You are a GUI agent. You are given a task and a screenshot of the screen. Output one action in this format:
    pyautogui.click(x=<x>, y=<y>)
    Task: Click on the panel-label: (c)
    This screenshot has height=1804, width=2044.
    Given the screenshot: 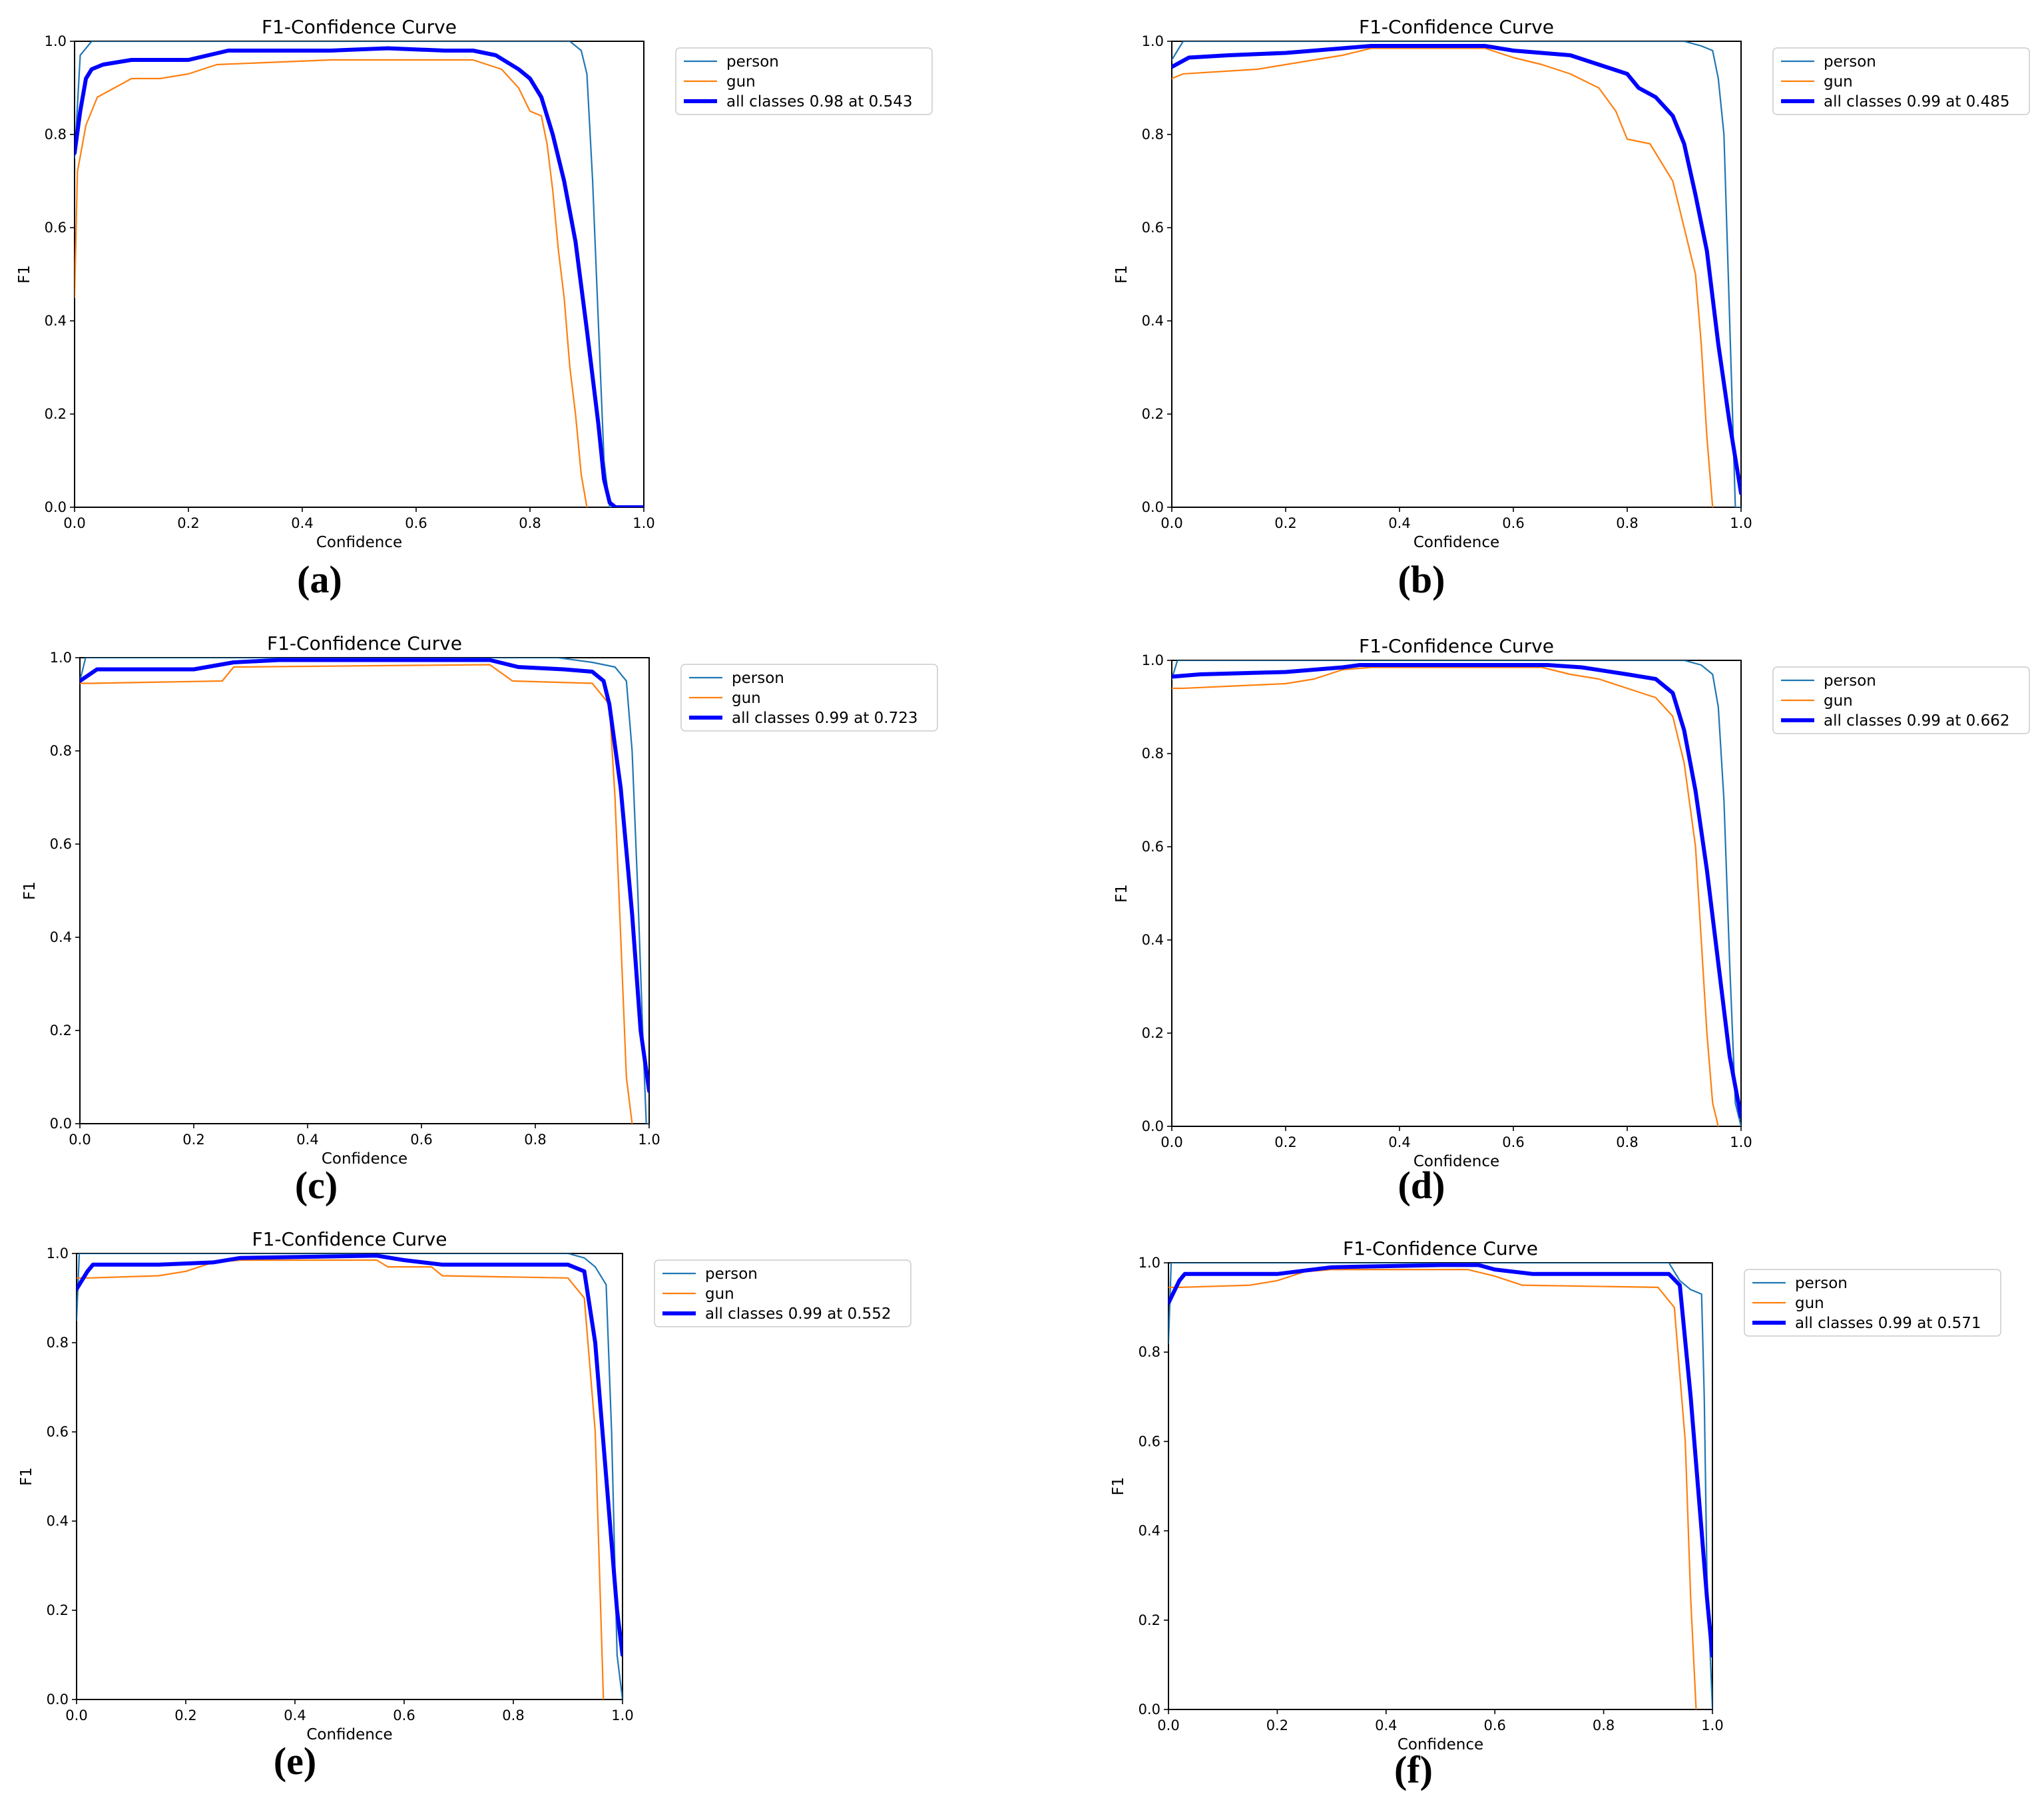 What is the action you would take?
    pyautogui.click(x=316, y=1185)
    